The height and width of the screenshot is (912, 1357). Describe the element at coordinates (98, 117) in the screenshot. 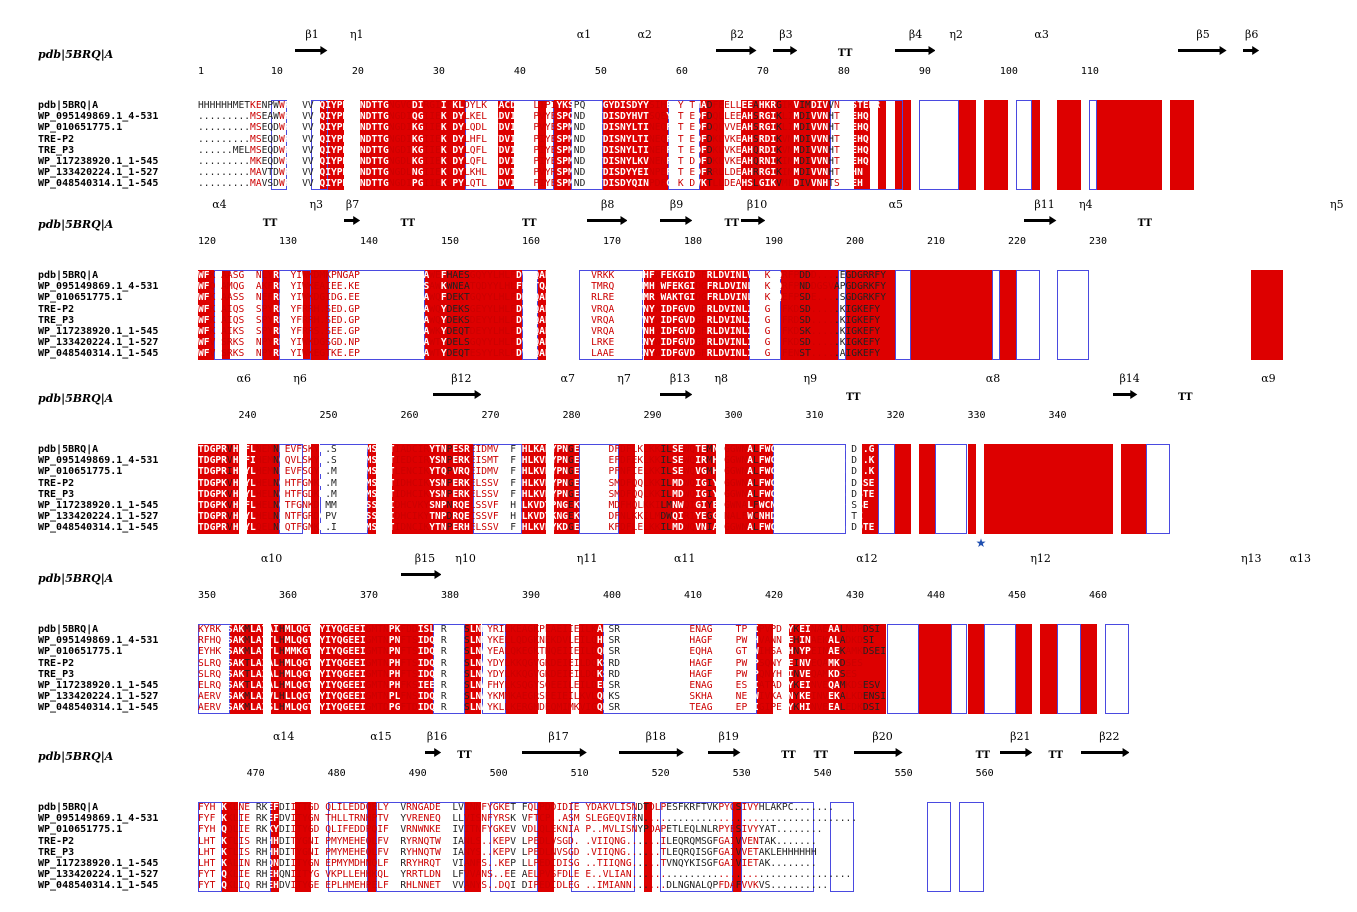

I see `sequence-name: WP_095149869.1_4-531` at that location.